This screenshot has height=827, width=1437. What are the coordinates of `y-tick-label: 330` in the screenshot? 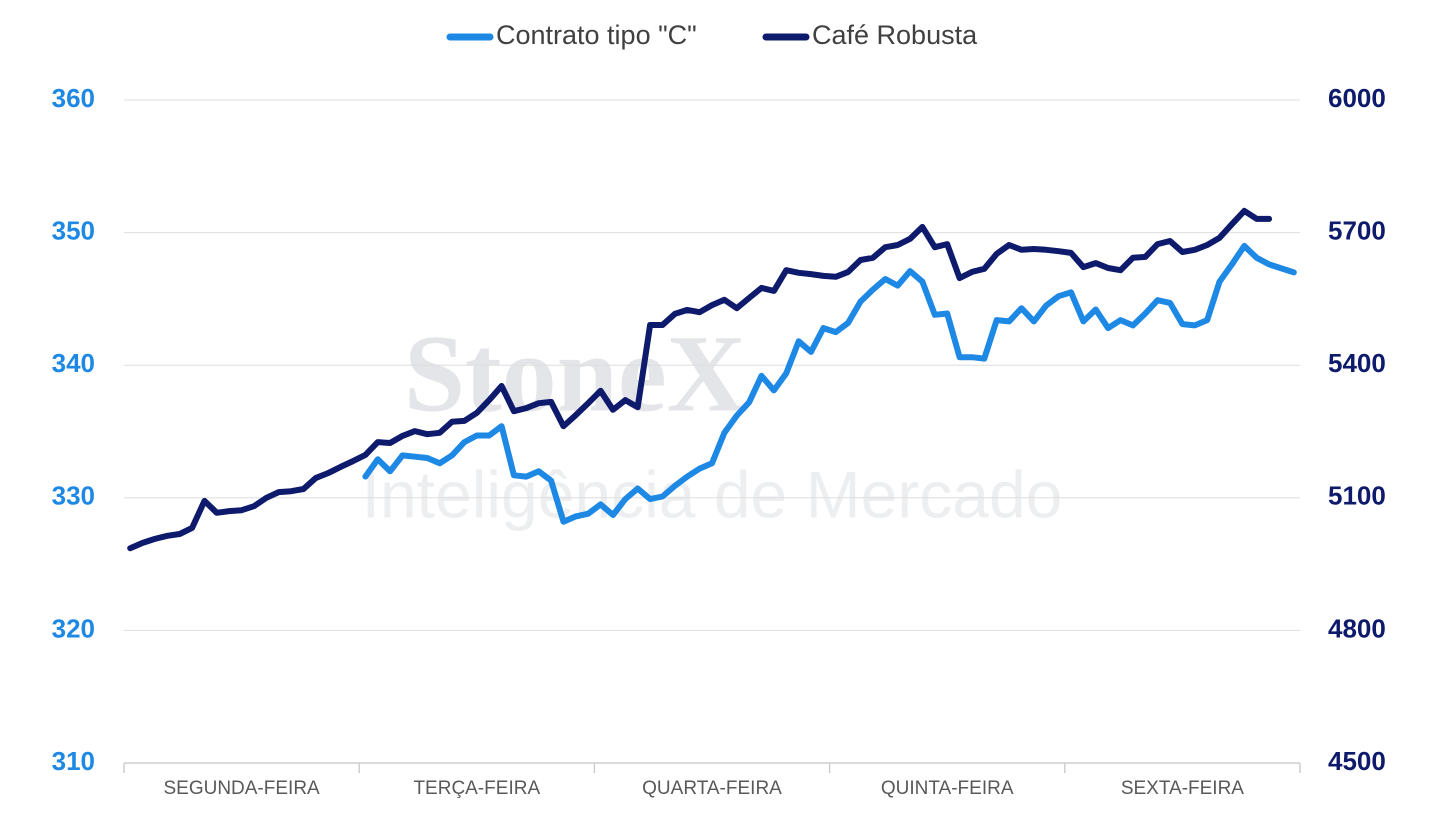 It's located at (73, 496).